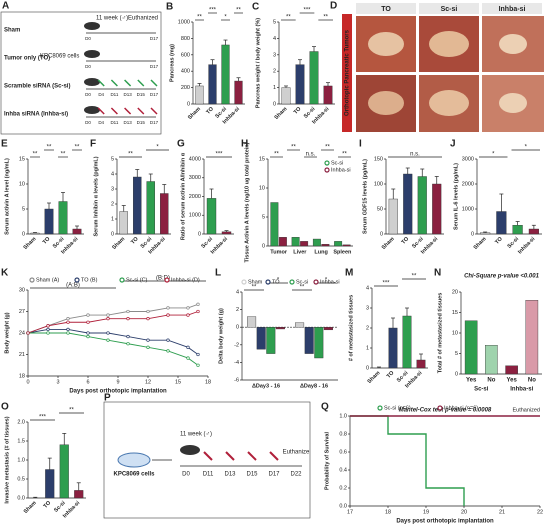 The image size is (546, 531). I want to click on y-tick-label: 15, so click(262, 159).